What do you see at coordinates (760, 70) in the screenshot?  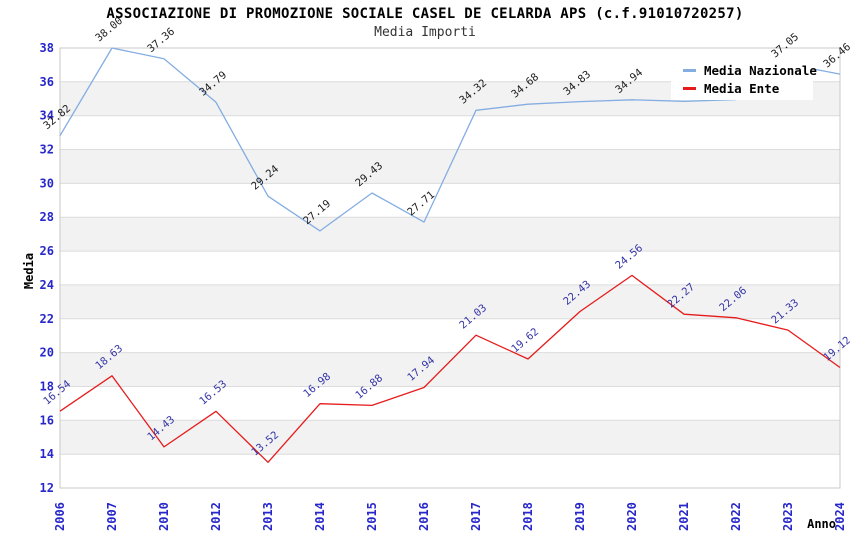 I see `legend-label-media-nazionale: Media Nazionale` at bounding box center [760, 70].